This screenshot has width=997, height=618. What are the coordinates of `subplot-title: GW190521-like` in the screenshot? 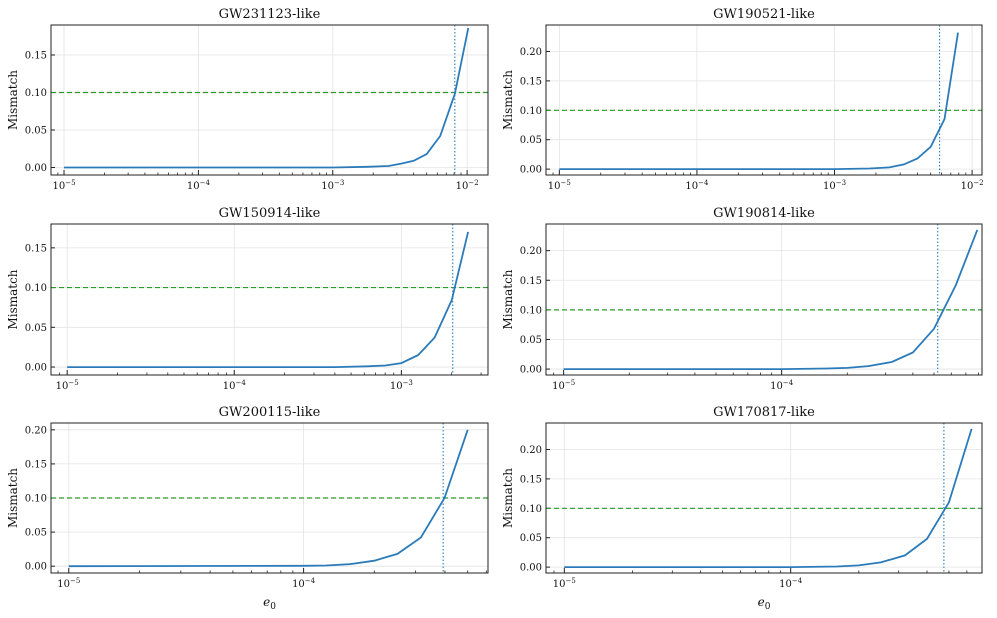 It's located at (764, 14).